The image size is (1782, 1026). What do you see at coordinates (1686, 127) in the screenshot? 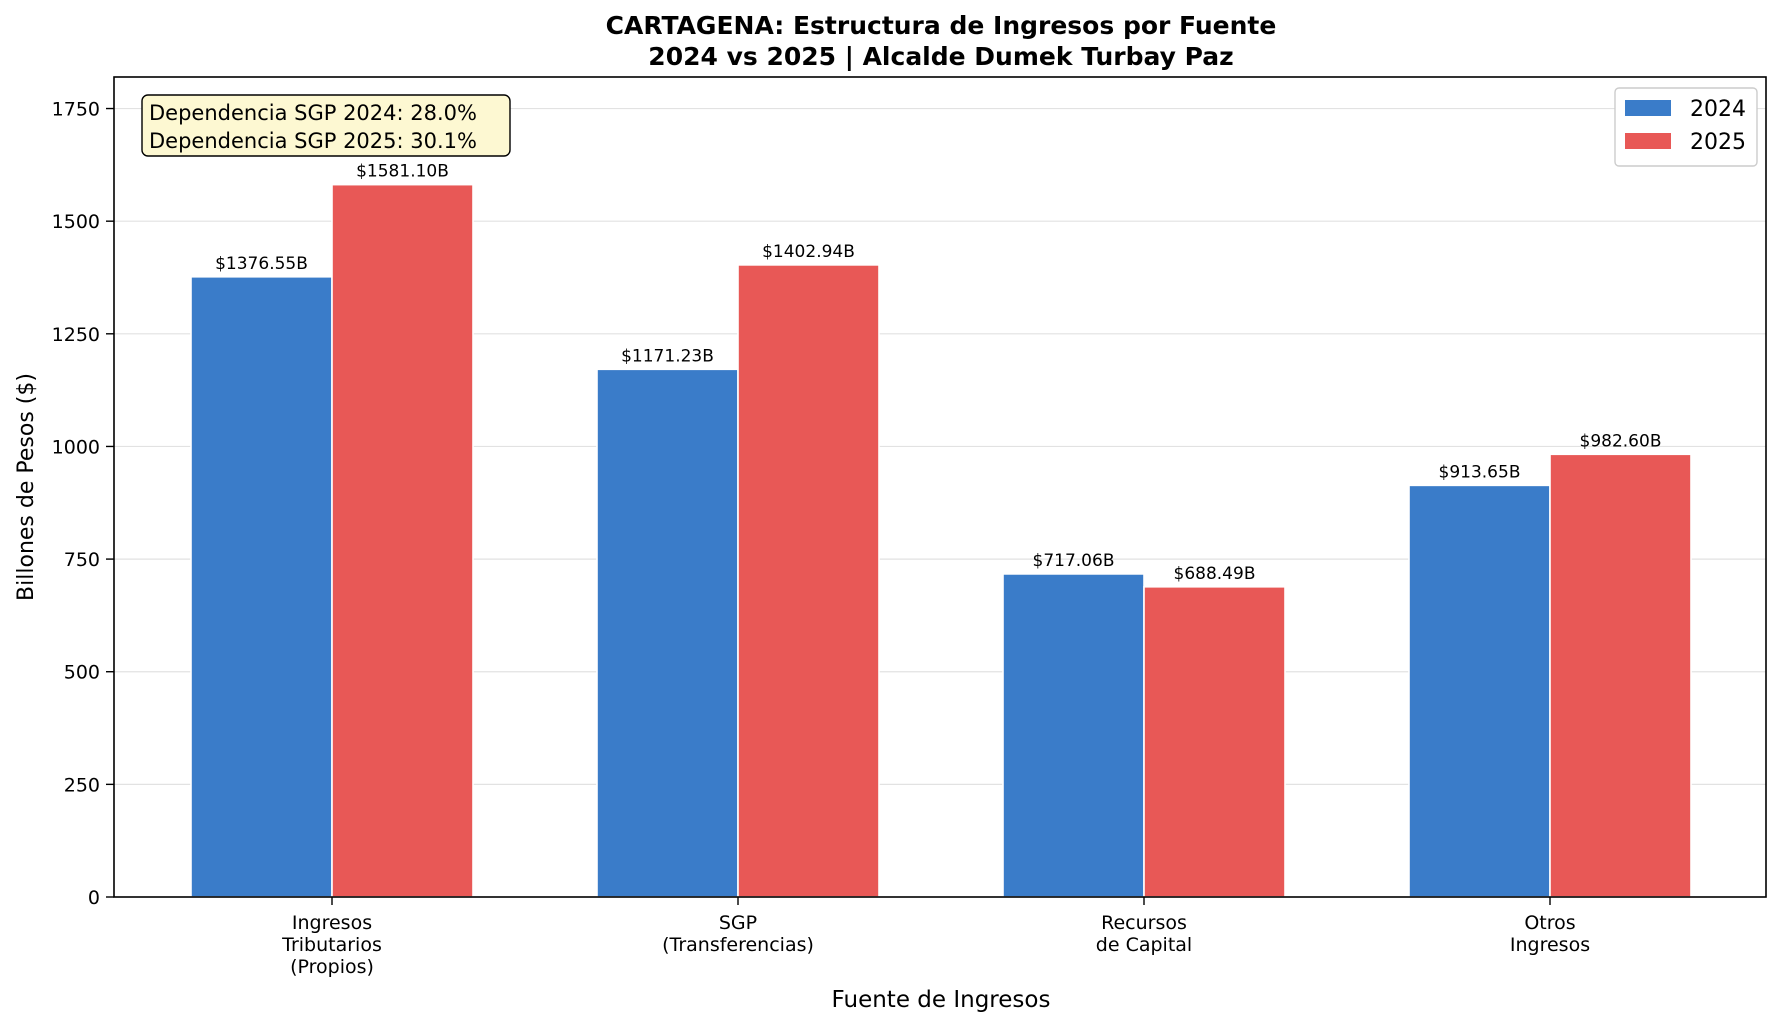
I see `legend: 2024 2025` at bounding box center [1686, 127].